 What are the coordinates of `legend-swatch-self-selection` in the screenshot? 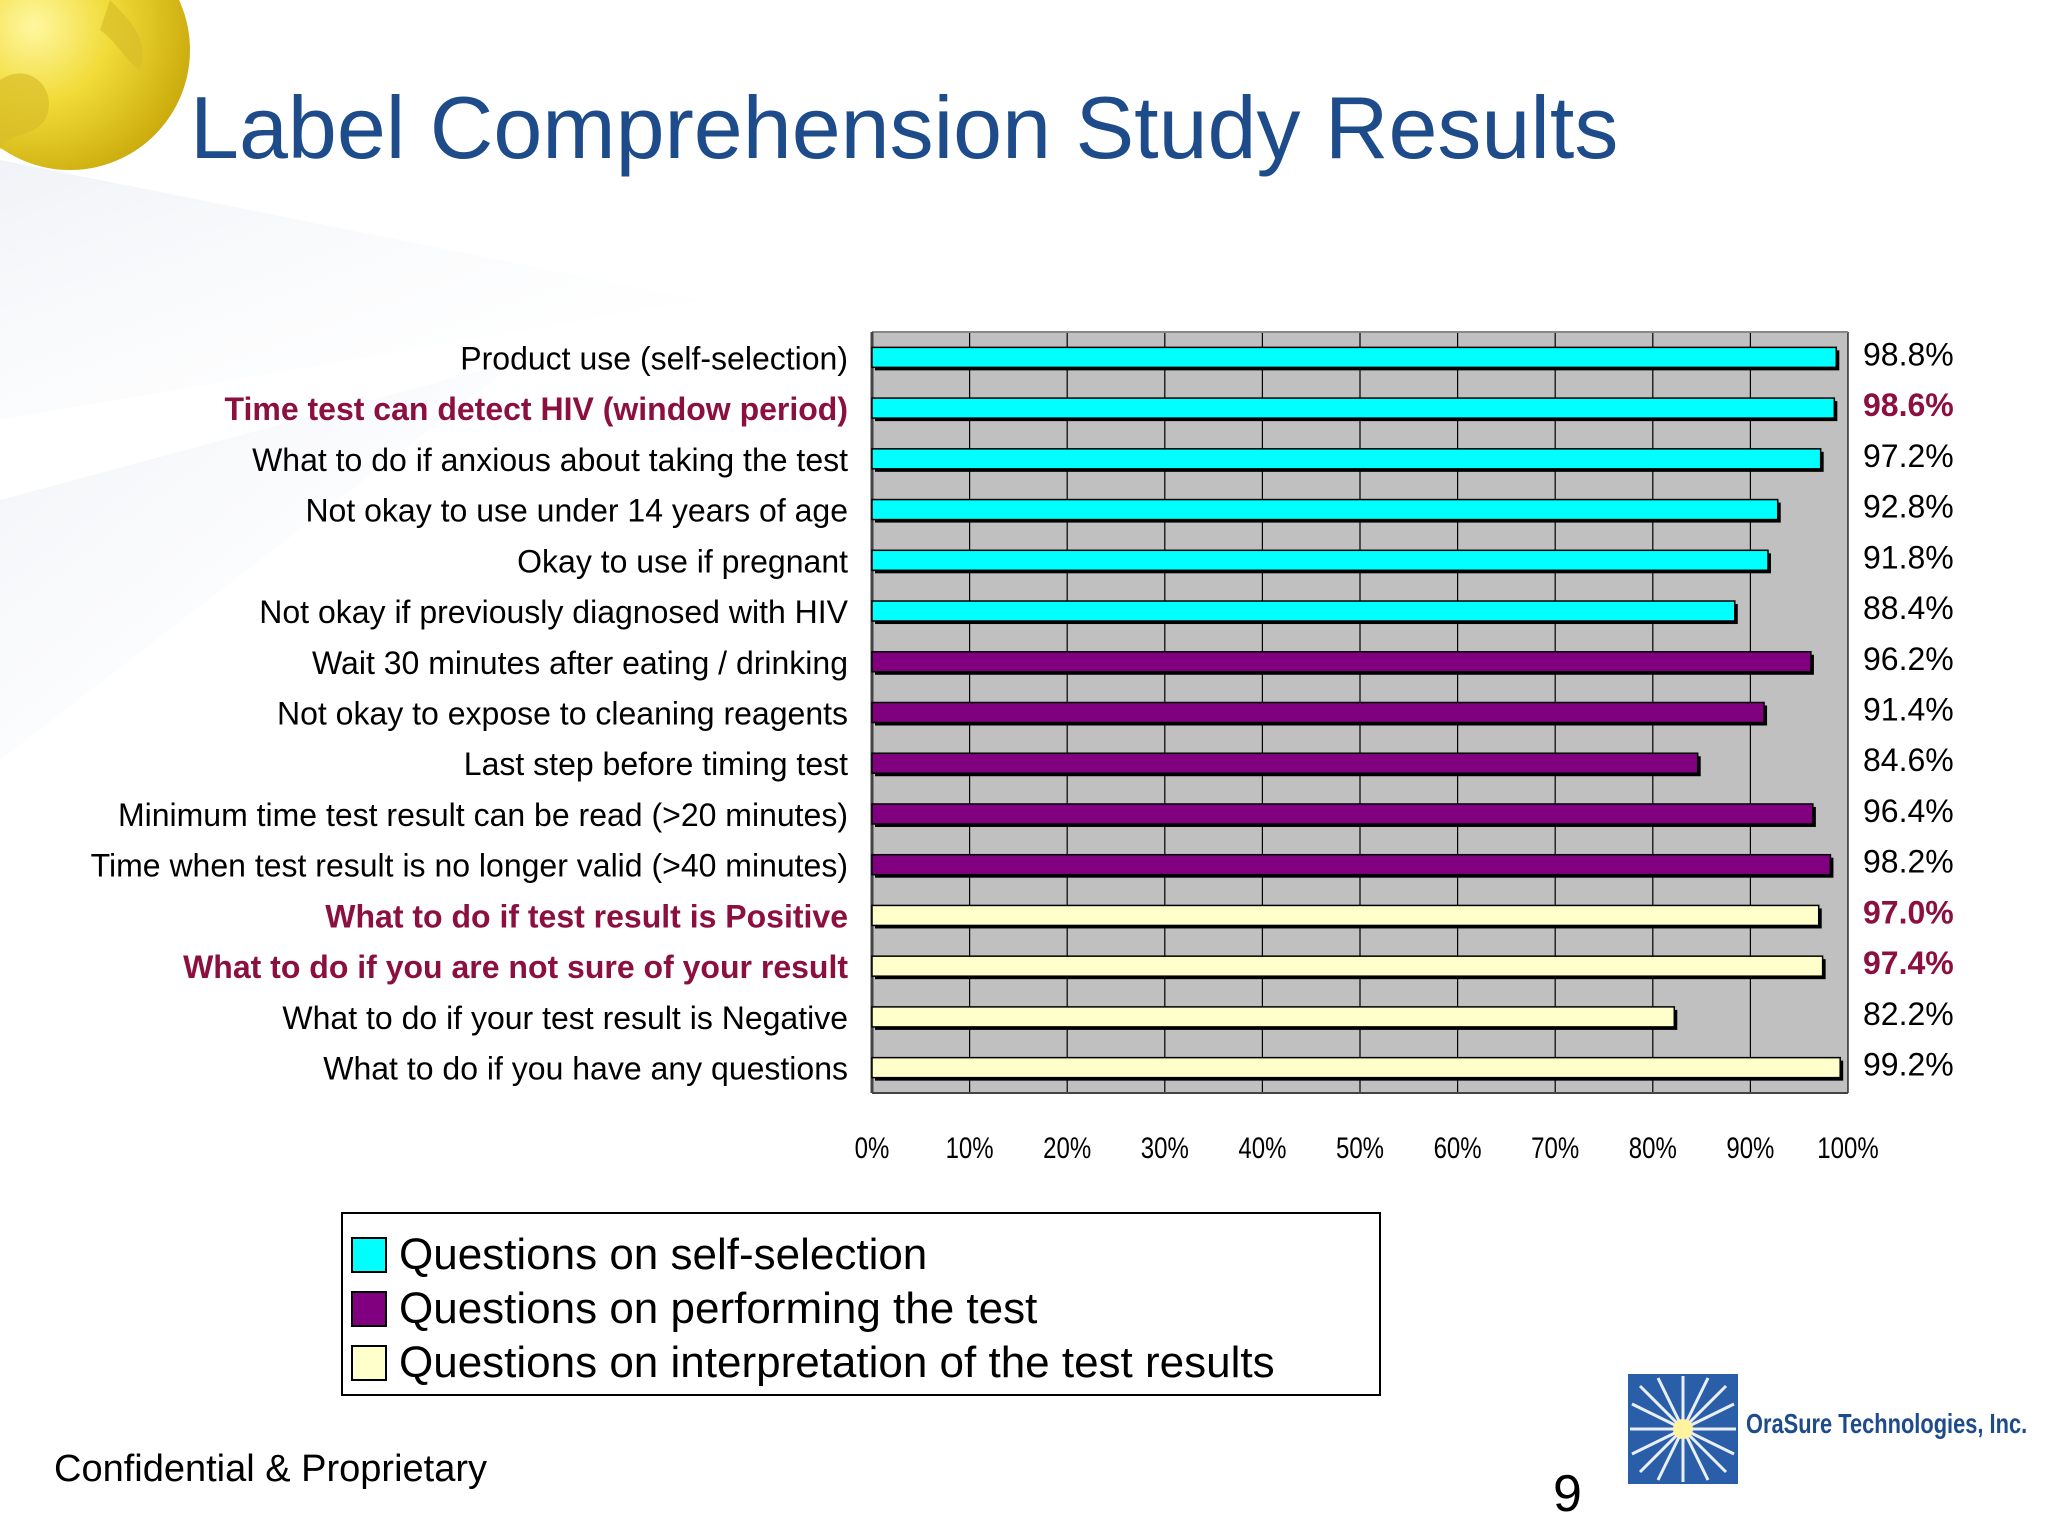 It's located at (369, 1255).